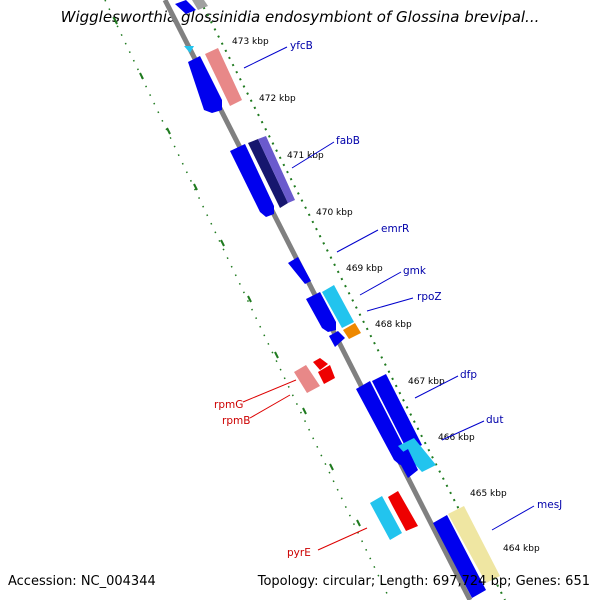 The width and height of the screenshot is (600, 600). What do you see at coordinates (549, 505) in the screenshot?
I see `gene-label-mesJ: mesJ` at bounding box center [549, 505].